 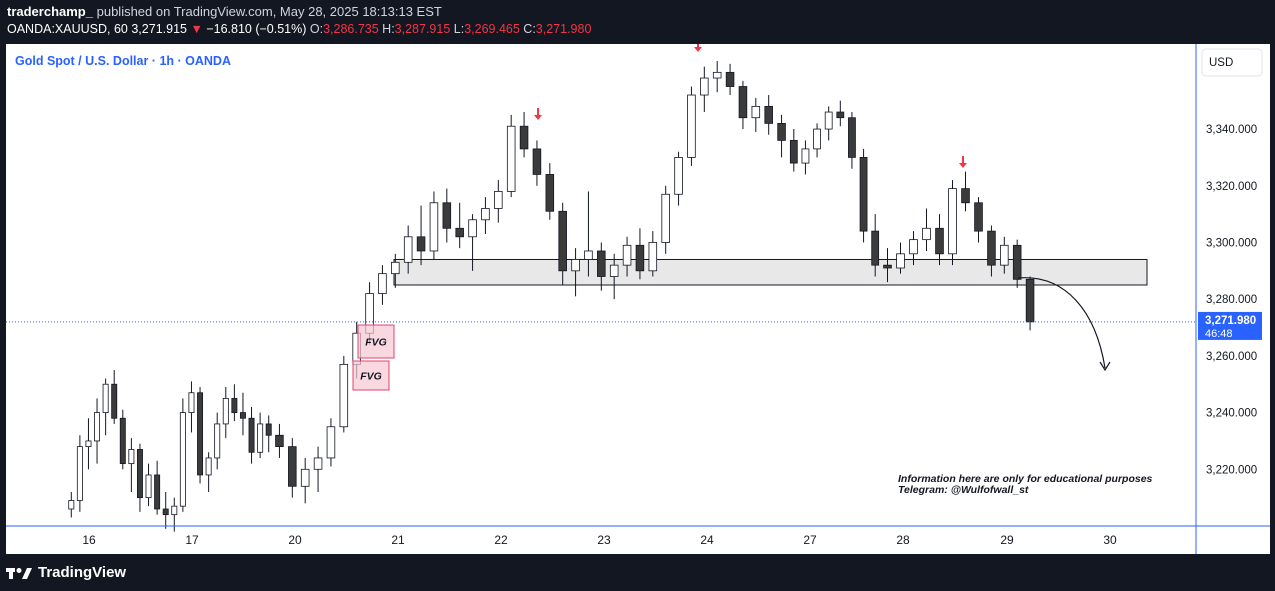 I want to click on time-tick-label: 16, so click(x=89, y=540).